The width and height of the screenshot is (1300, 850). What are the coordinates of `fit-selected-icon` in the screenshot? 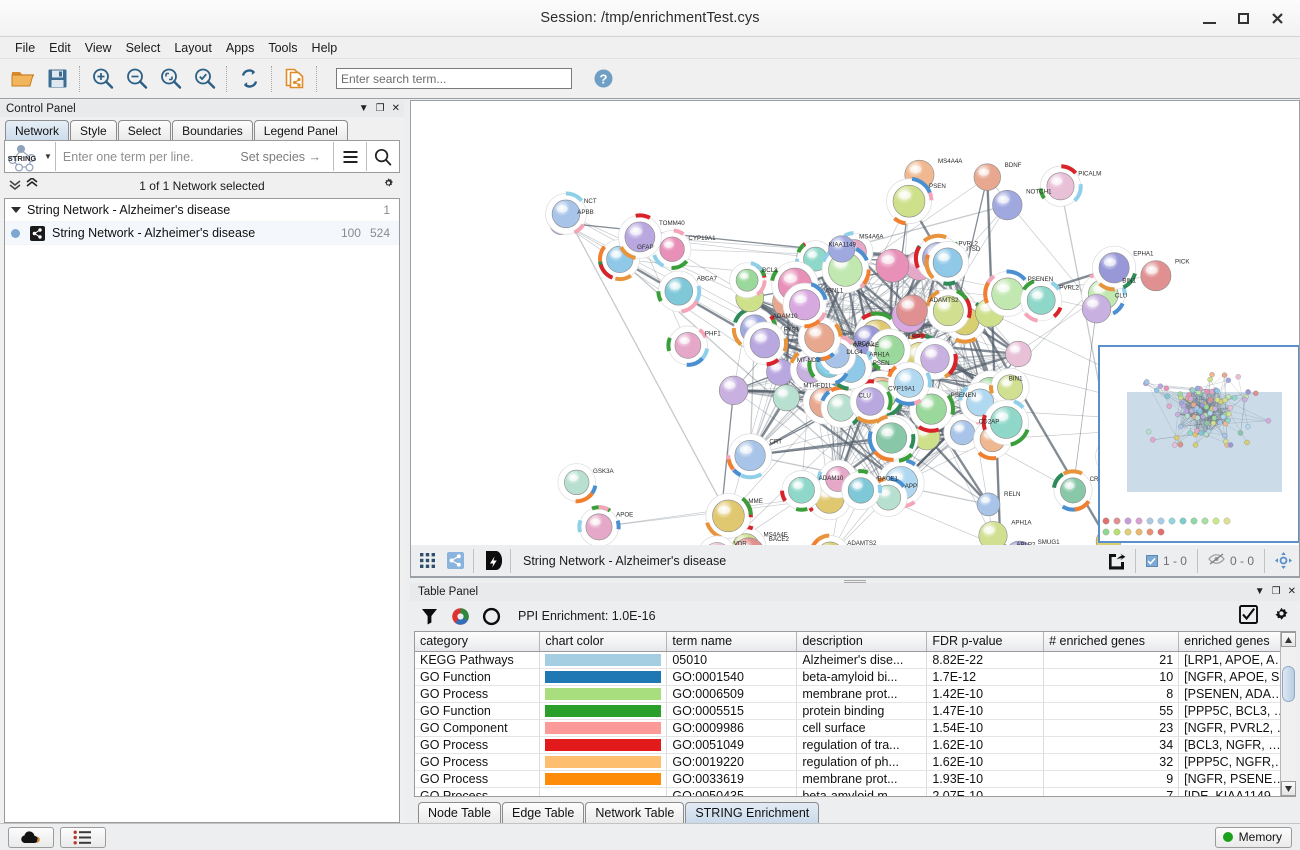 It's located at (204, 79).